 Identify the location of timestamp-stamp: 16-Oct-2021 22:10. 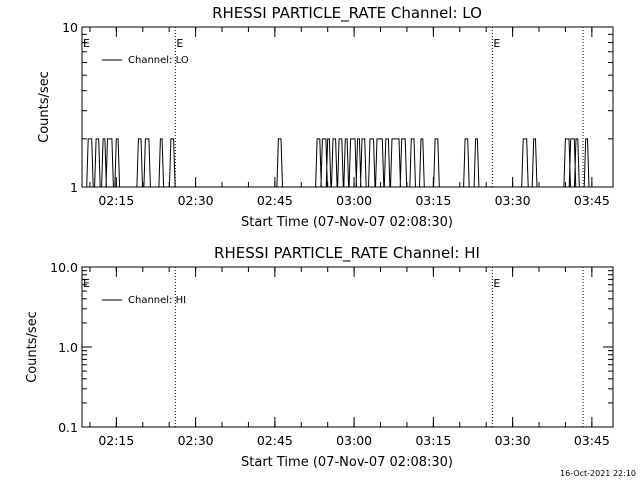
(598, 473).